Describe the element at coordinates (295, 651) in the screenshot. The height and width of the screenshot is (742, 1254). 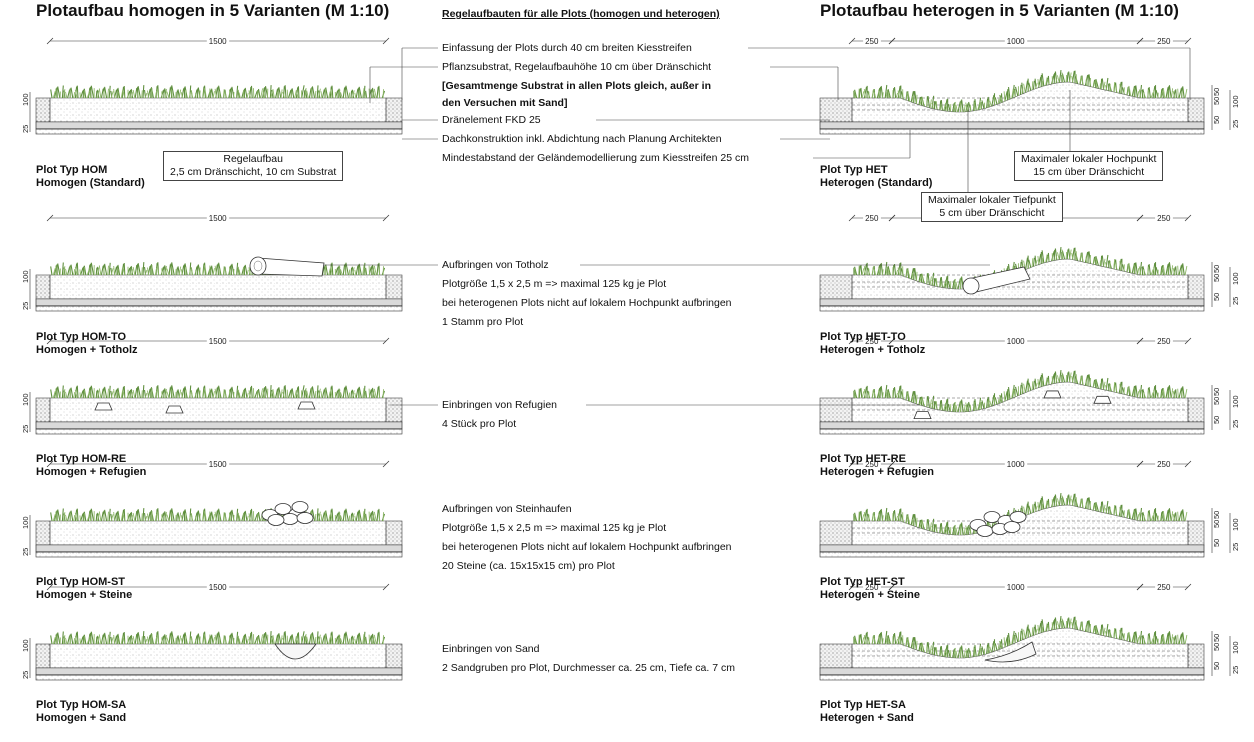
I see `sandgrube` at that location.